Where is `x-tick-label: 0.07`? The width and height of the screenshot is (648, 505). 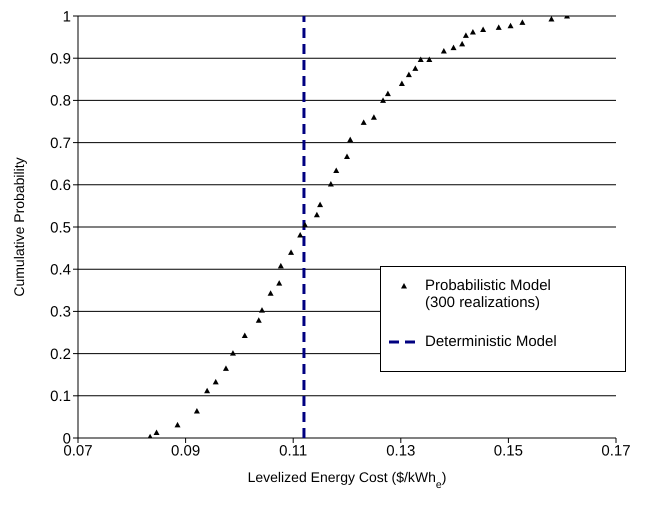
x-tick-label: 0.07 is located at coordinates (78, 451).